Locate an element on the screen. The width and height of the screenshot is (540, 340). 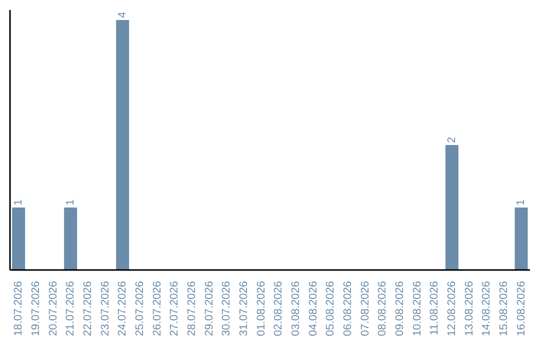
x-tick-label: 31.07.2026 is located at coordinates (244, 308).